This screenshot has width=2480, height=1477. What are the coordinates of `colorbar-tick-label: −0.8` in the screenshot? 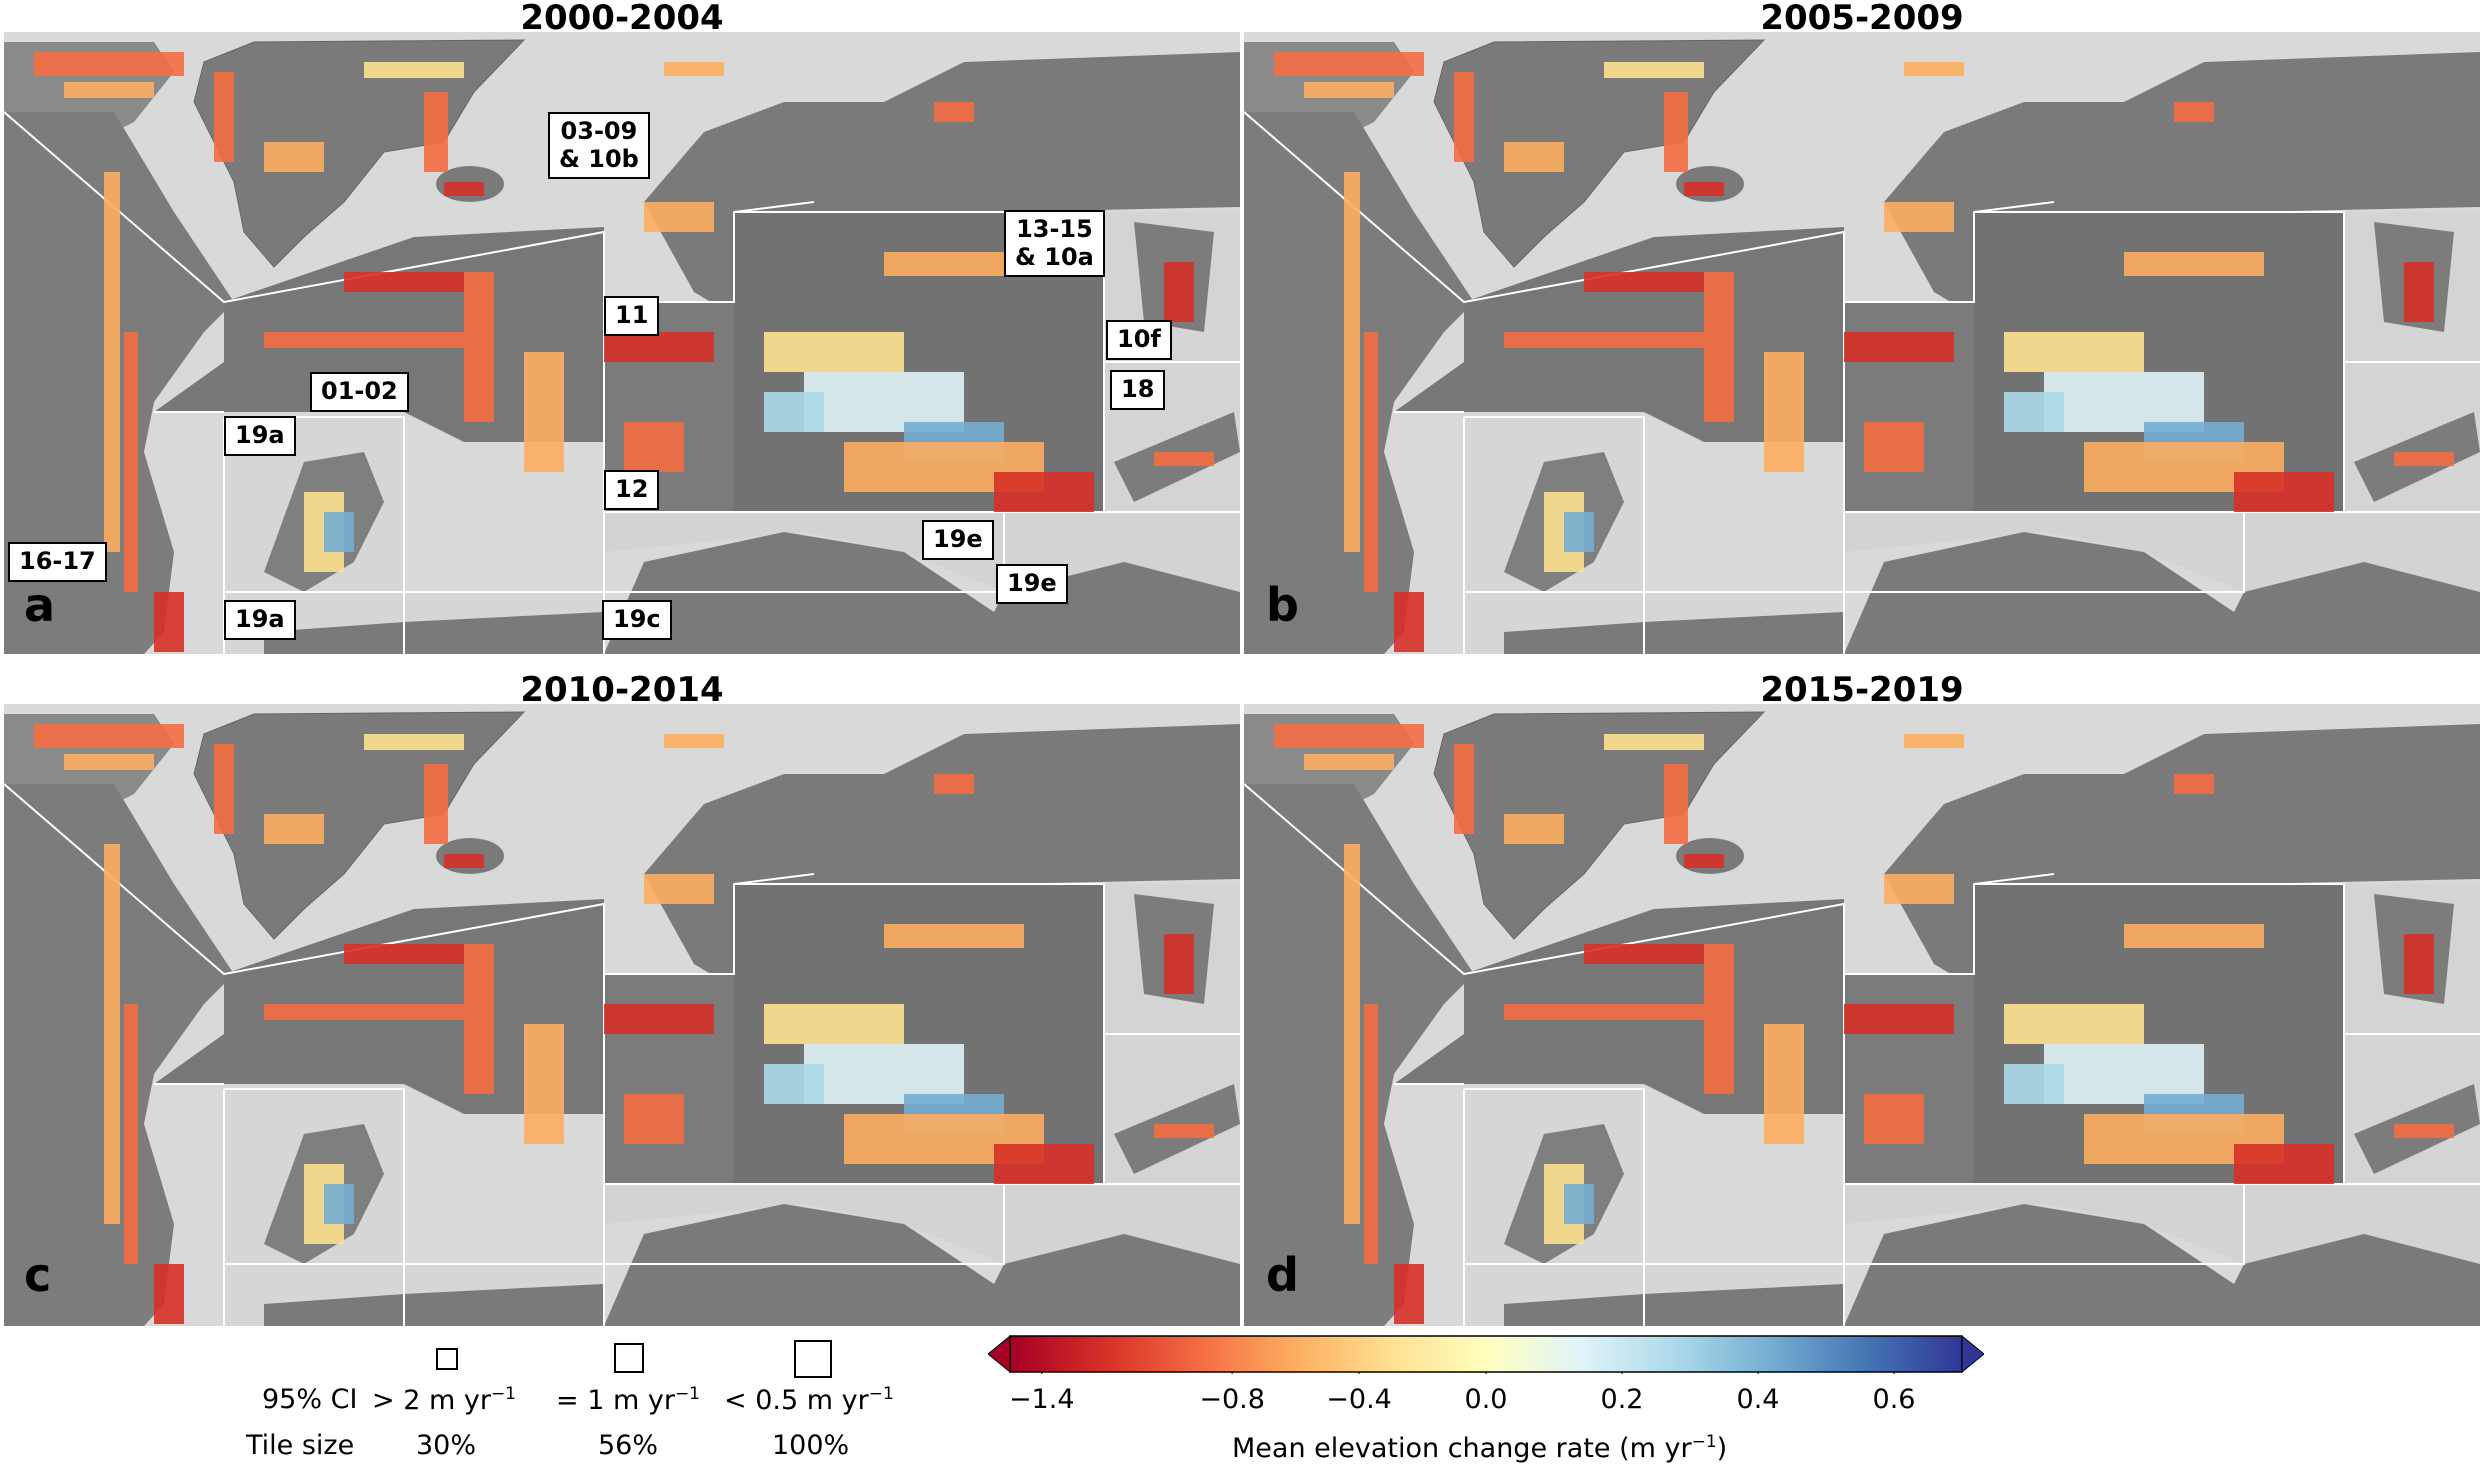 It's located at (1232, 1399).